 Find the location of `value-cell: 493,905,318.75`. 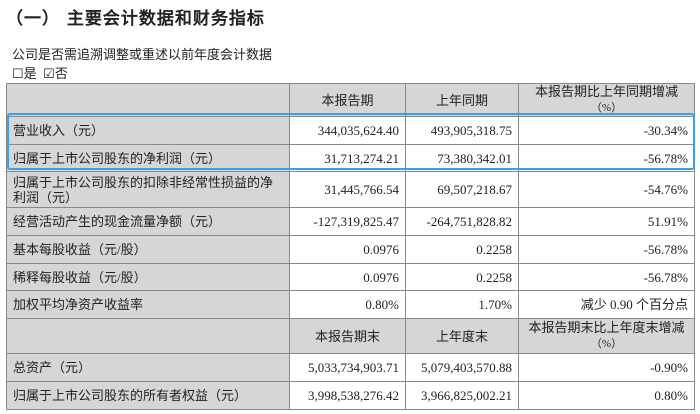

value-cell: 493,905,318.75 is located at coordinates (462, 130).